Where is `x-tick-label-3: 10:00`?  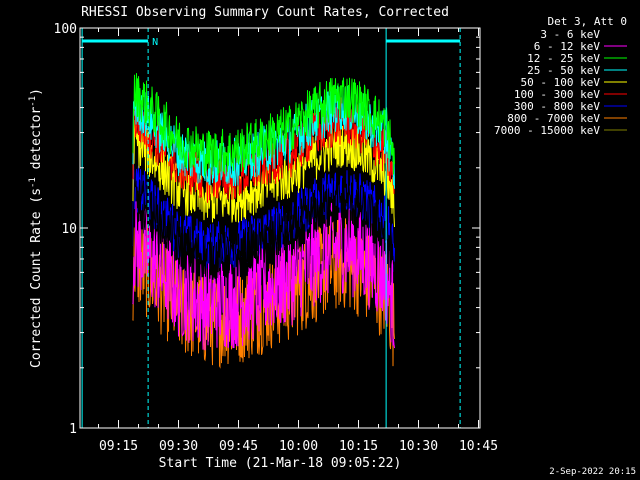
x-tick-label-3: 10:00 is located at coordinates (298, 446).